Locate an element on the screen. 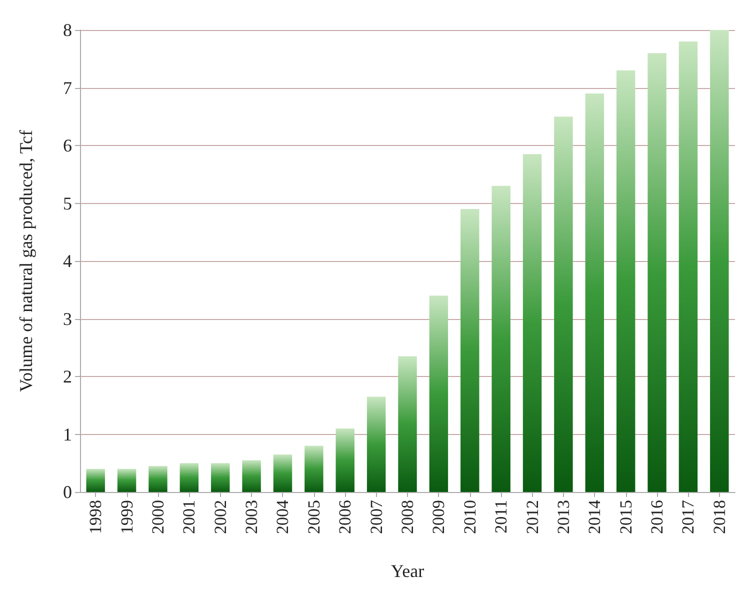 The image size is (755, 597). y-tick-label: 3 is located at coordinates (67, 318).